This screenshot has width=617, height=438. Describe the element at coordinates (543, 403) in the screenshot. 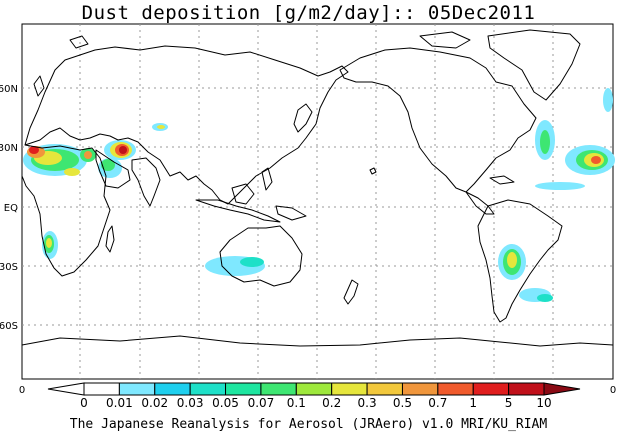

I see `colorbar-level-label: 10` at that location.